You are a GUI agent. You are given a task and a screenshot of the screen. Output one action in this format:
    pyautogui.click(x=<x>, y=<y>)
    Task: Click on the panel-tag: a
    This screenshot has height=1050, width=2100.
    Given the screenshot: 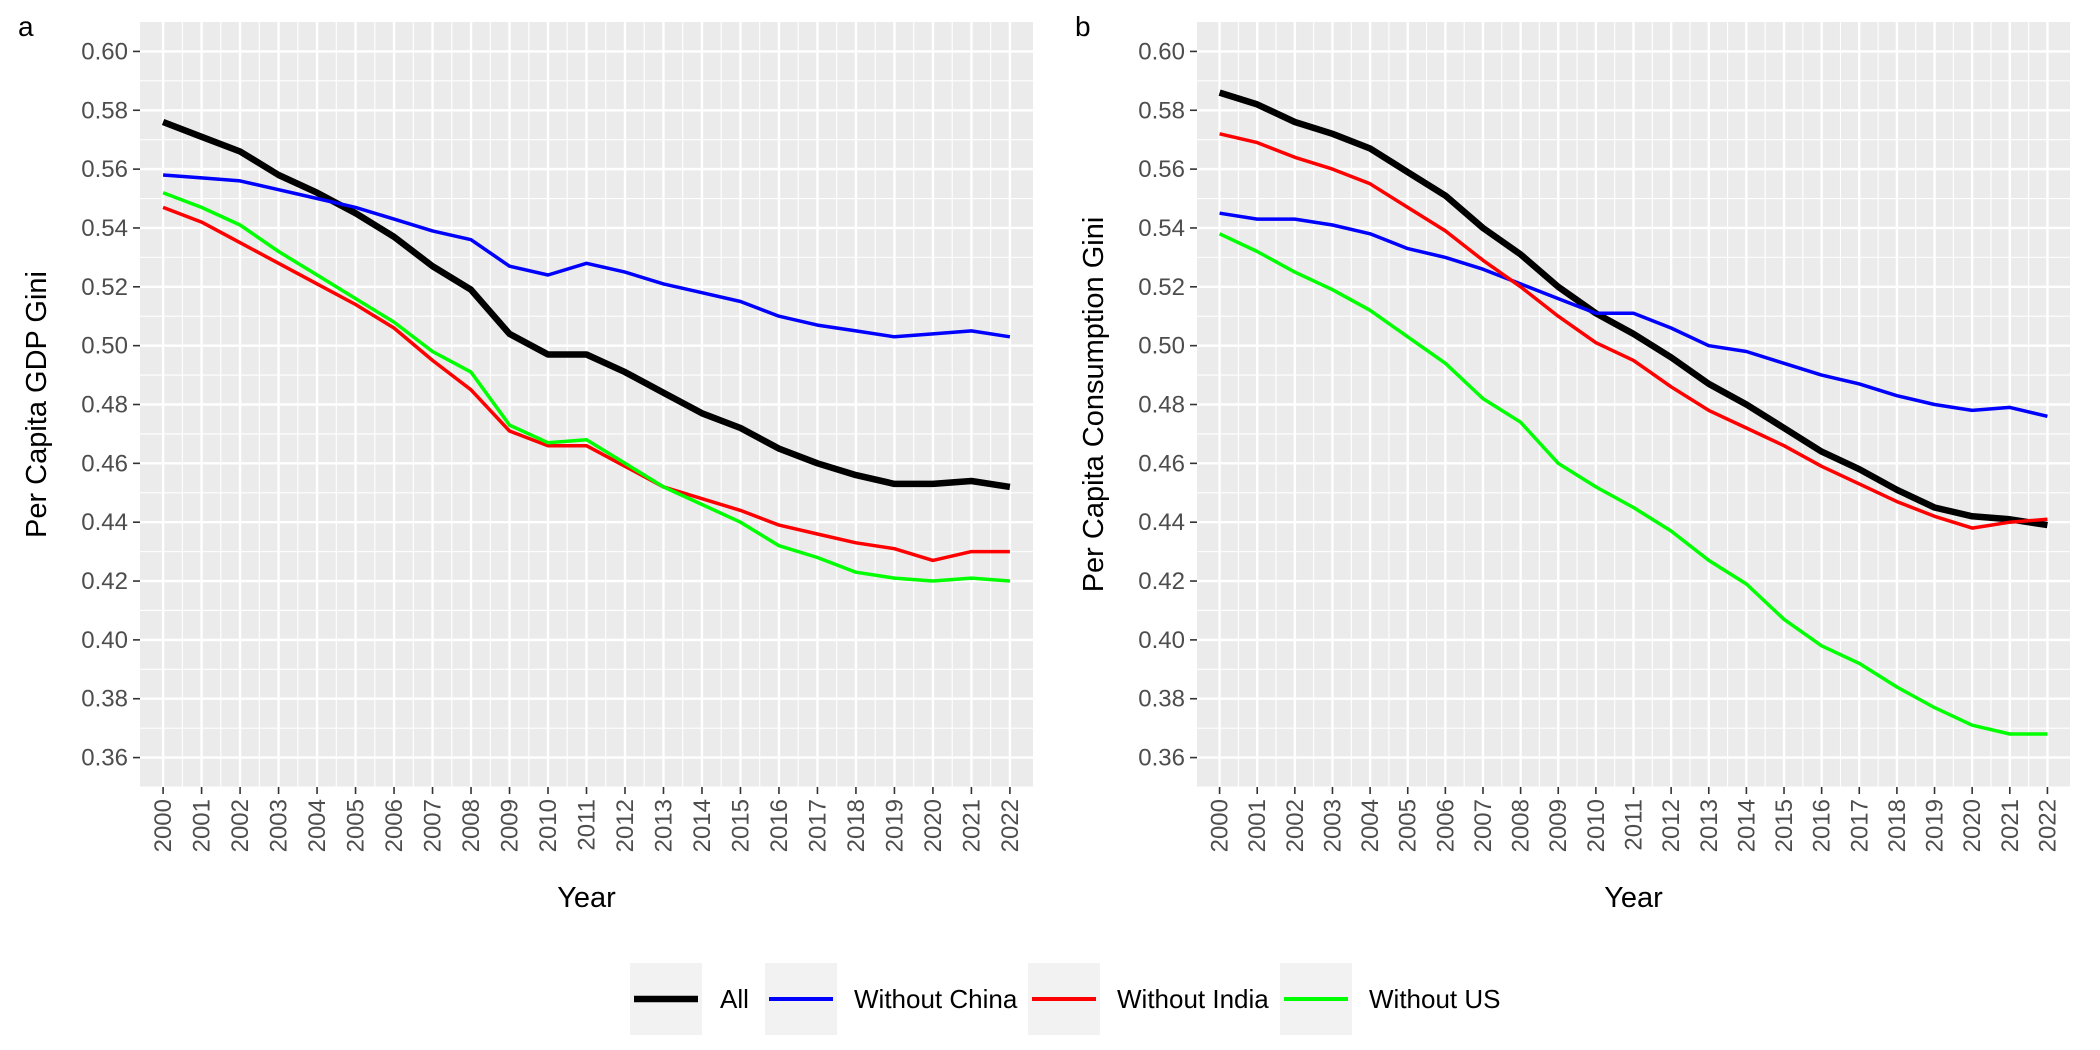 What is the action you would take?
    pyautogui.click(x=26, y=26)
    